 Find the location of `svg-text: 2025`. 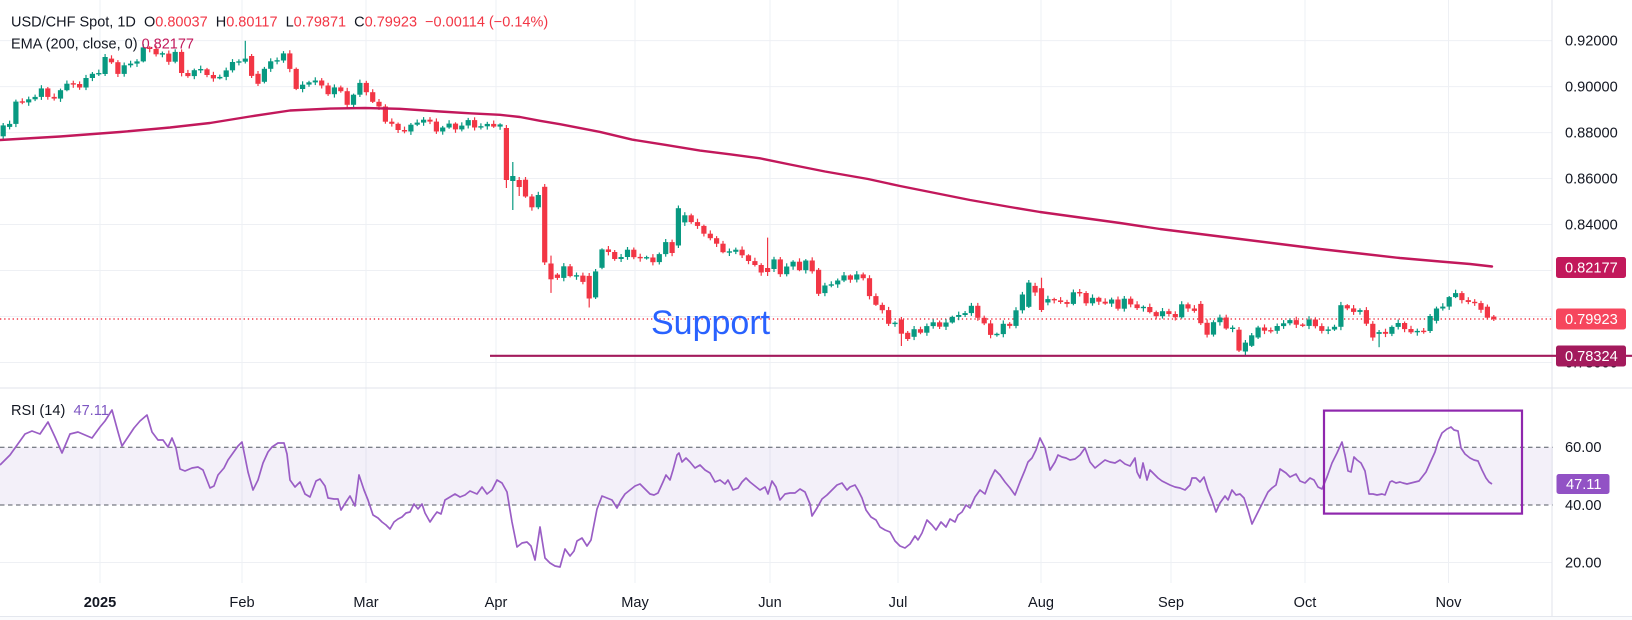

svg-text: 2025 is located at coordinates (100, 603).